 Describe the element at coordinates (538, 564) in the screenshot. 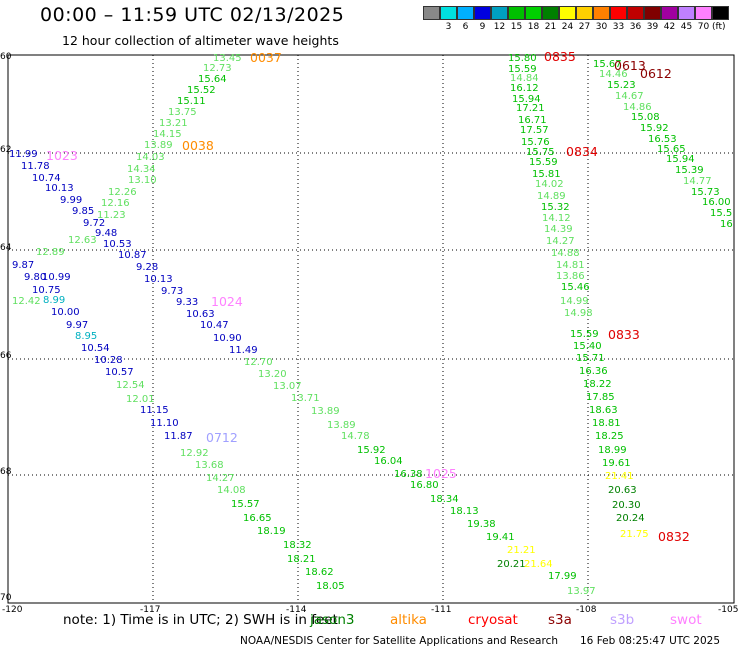

I see `wave-height-label: 21.64` at that location.